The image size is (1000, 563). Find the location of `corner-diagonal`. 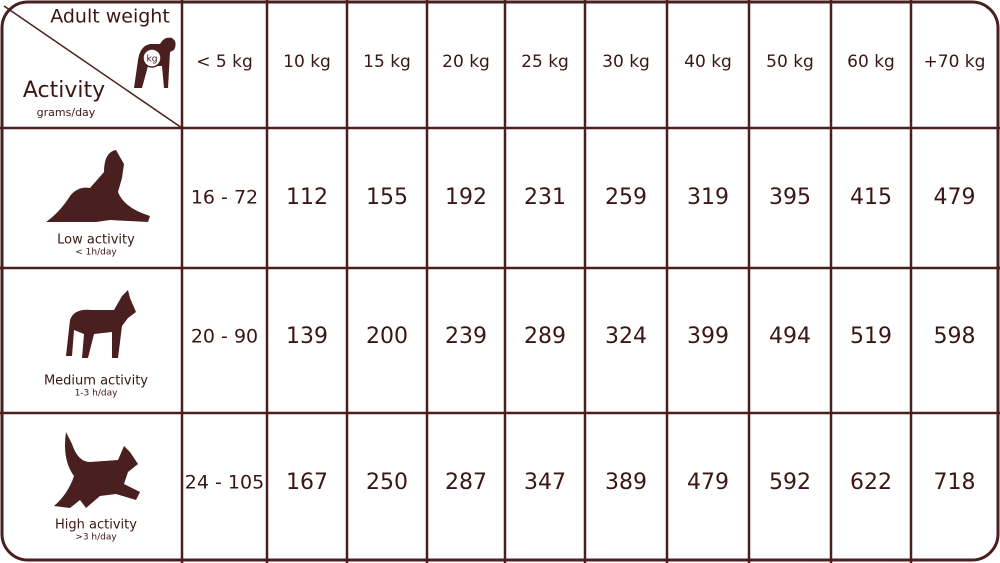

corner-diagonal is located at coordinates (93, 67).